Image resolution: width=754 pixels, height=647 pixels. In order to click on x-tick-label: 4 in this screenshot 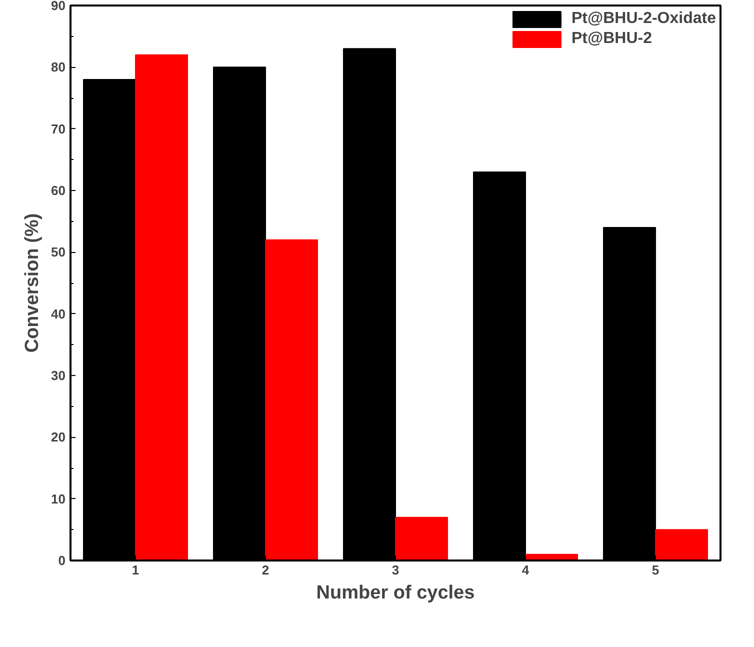, I will do `click(526, 570)`.